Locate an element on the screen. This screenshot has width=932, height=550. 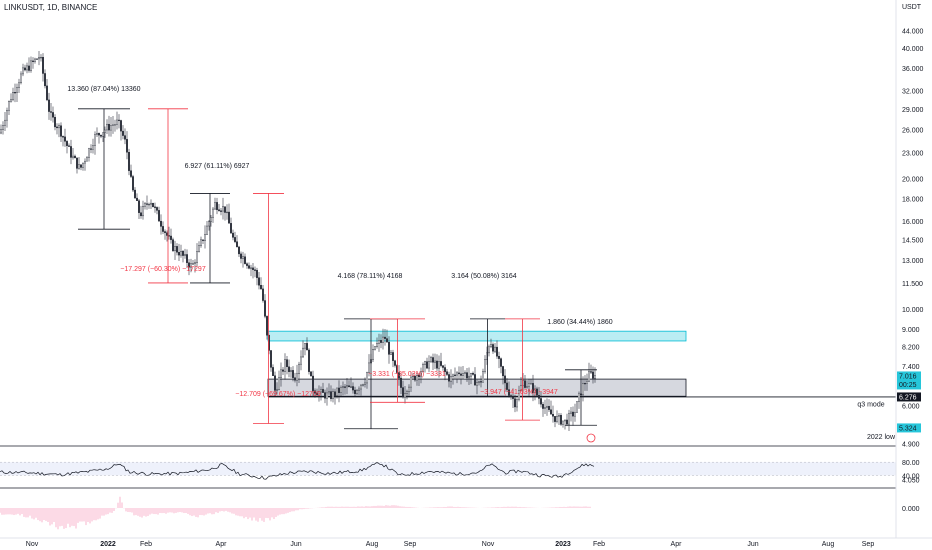
price-label-box is located at coordinates (909, 428).